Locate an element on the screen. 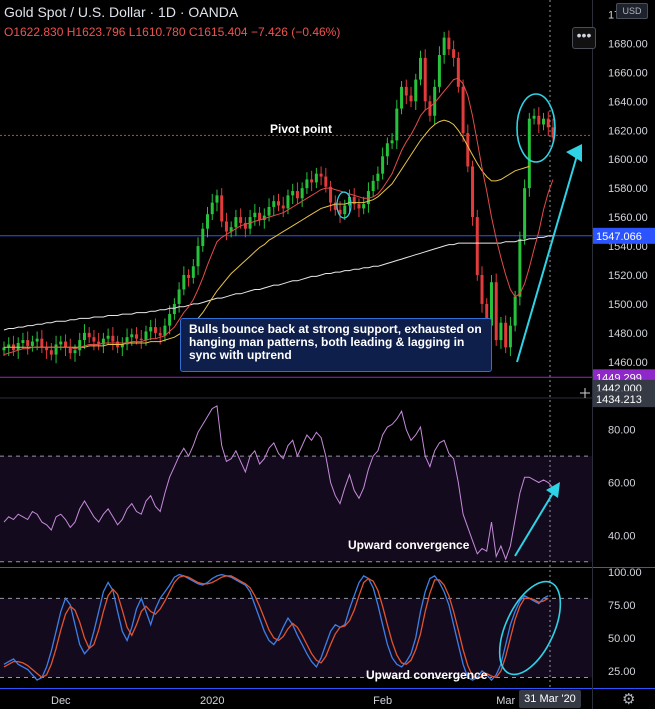 The image size is (655, 709). hanging-man-circle is located at coordinates (536, 128).